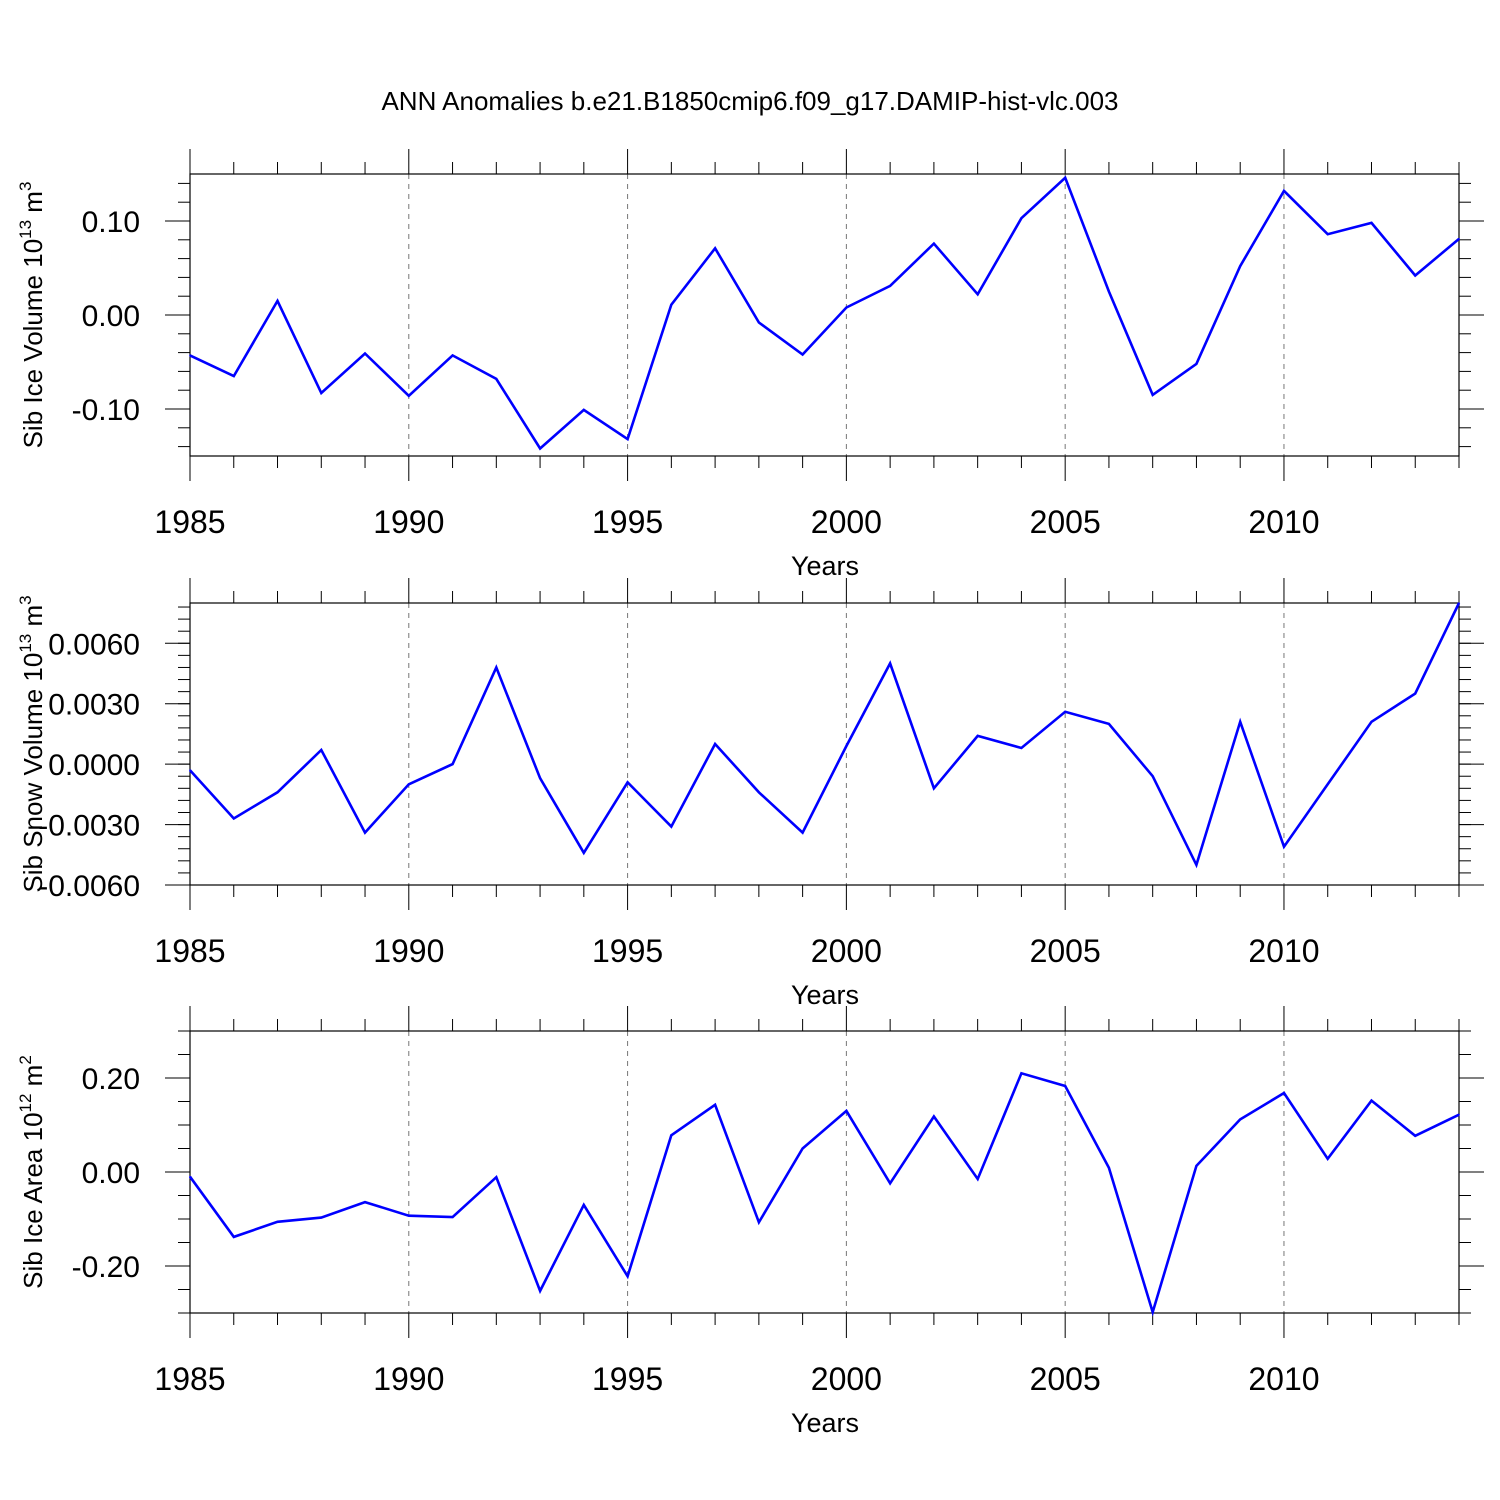 The width and height of the screenshot is (1500, 1500). What do you see at coordinates (824, 1194) in the screenshot?
I see `sib-ice-area-series-line` at bounding box center [824, 1194].